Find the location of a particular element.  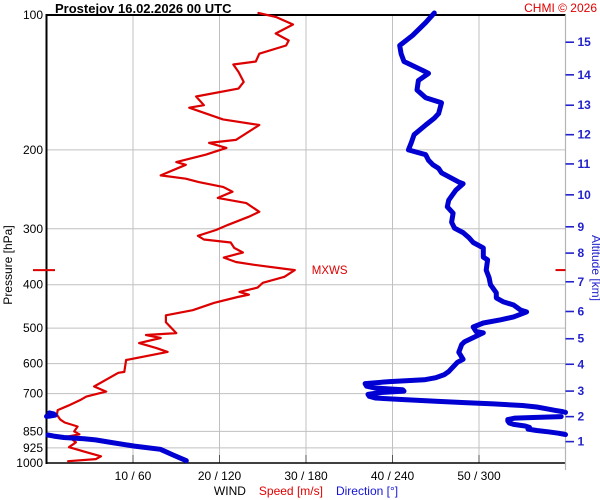

x-tick-label: 20 / 120 is located at coordinates (220, 476).